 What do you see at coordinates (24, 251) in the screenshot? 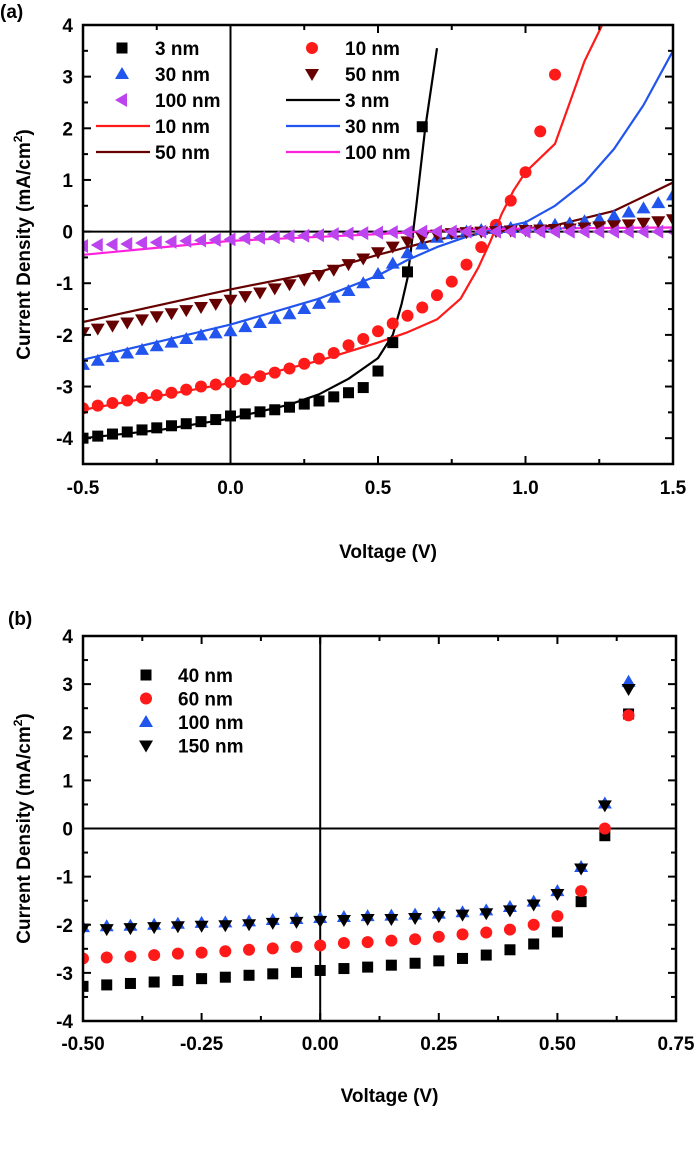
I see `y-axis-title-main: Current Density (mA/cm` at bounding box center [24, 251].